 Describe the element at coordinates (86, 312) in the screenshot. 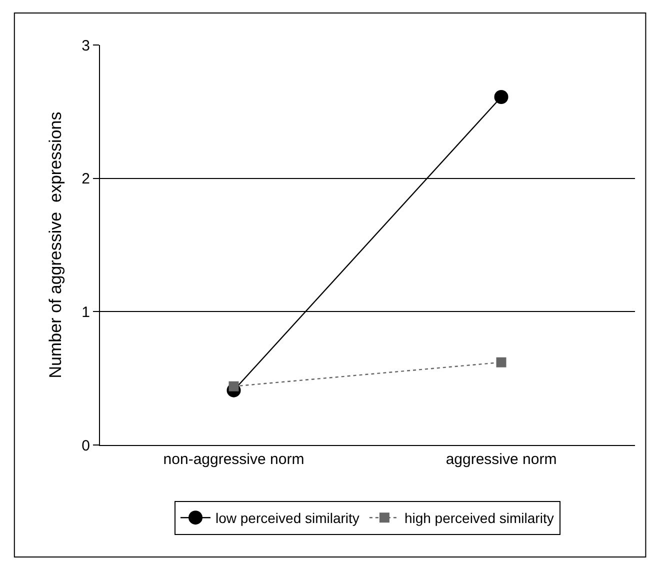

I see `y-tick-label: 1` at that location.